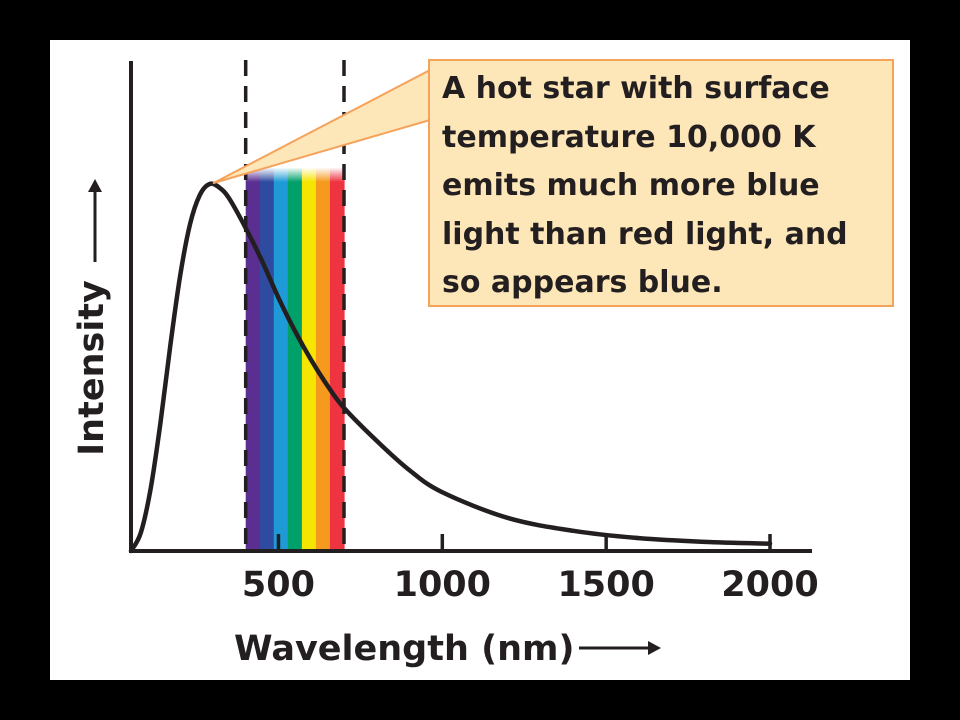  What do you see at coordinates (530, 585) in the screenshot?
I see `x-tick-labels: 500 1000 1500 2000` at bounding box center [530, 585].